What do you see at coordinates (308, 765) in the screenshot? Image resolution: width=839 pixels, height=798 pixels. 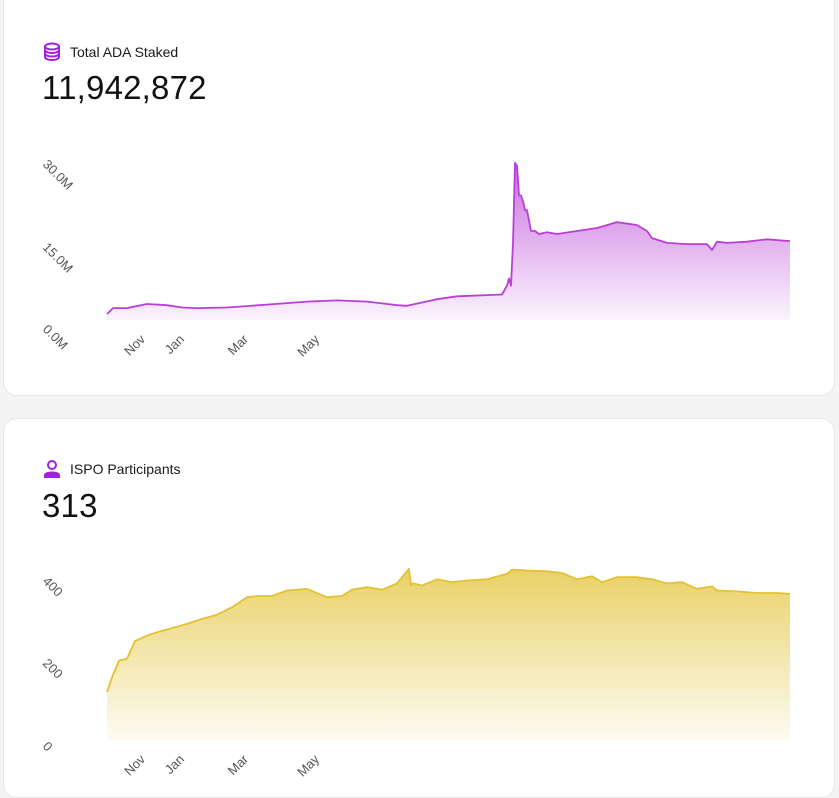 I see `x-tick-label: May` at bounding box center [308, 765].